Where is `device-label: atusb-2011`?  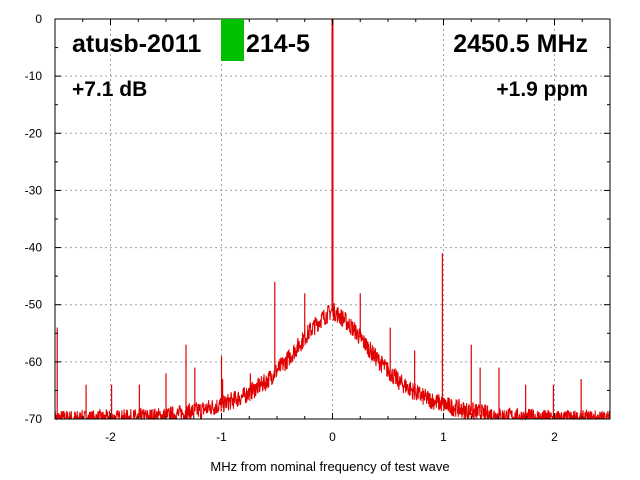
device-label: atusb-2011 is located at coordinates (136, 44).